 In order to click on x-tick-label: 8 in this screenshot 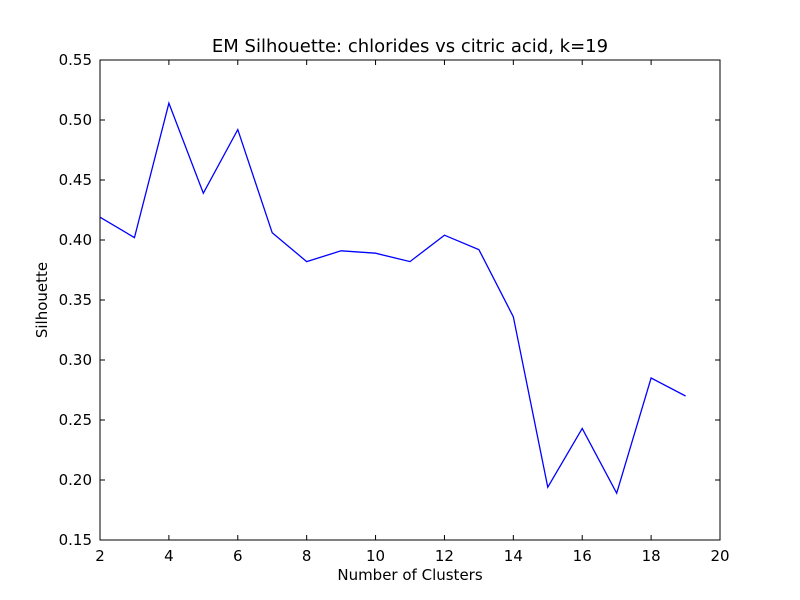, I will do `click(307, 556)`.